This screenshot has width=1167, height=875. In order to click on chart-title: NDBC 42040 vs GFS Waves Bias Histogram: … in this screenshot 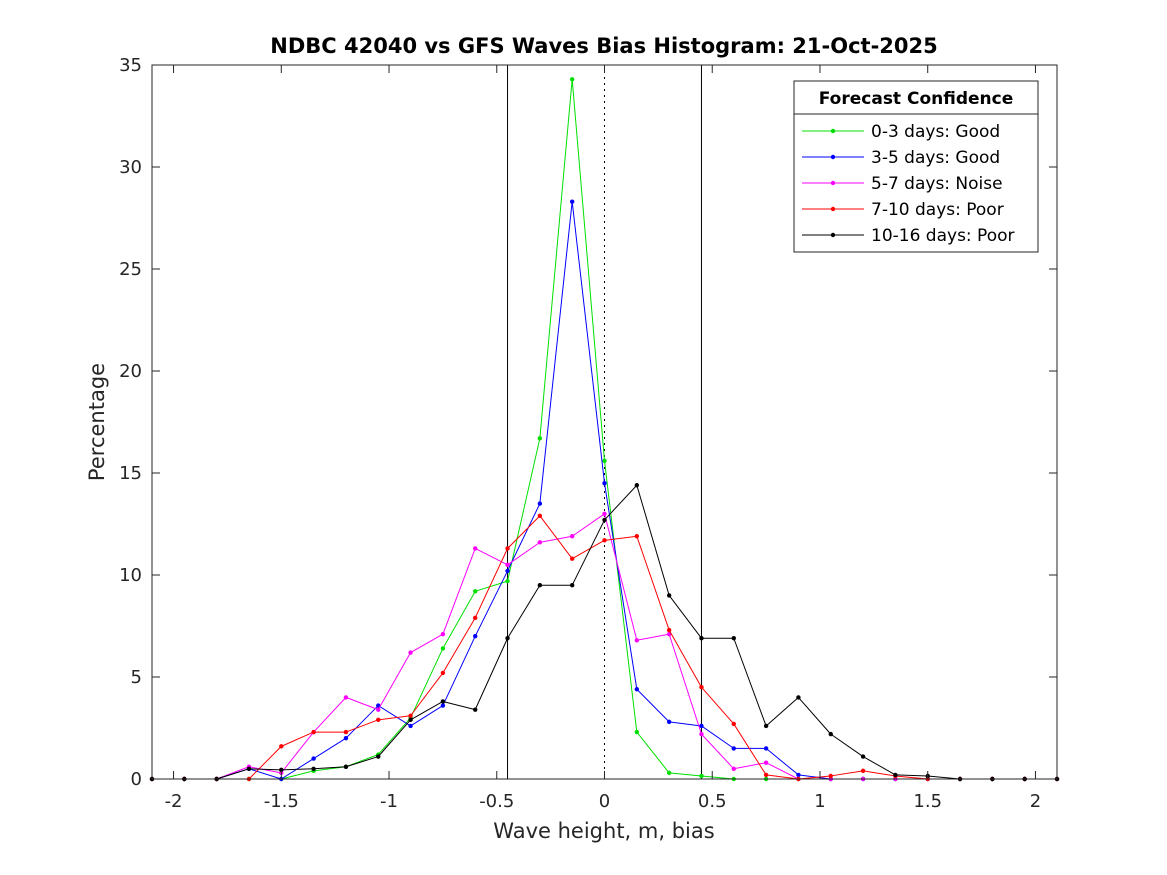, I will do `click(603, 46)`.